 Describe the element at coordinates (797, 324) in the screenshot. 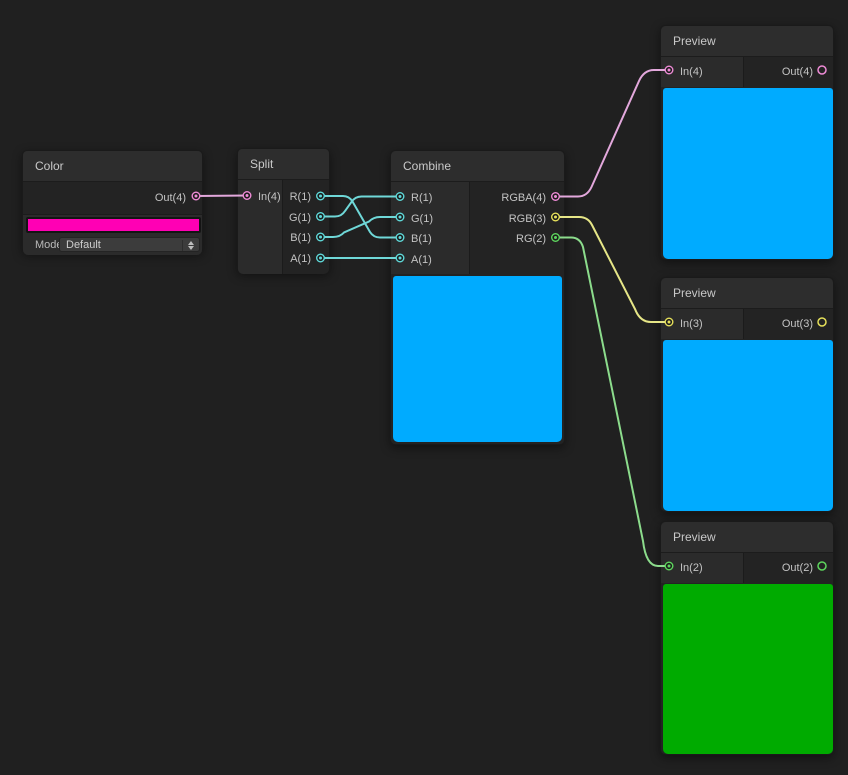

I see `port-label-out3: Out(3)` at that location.